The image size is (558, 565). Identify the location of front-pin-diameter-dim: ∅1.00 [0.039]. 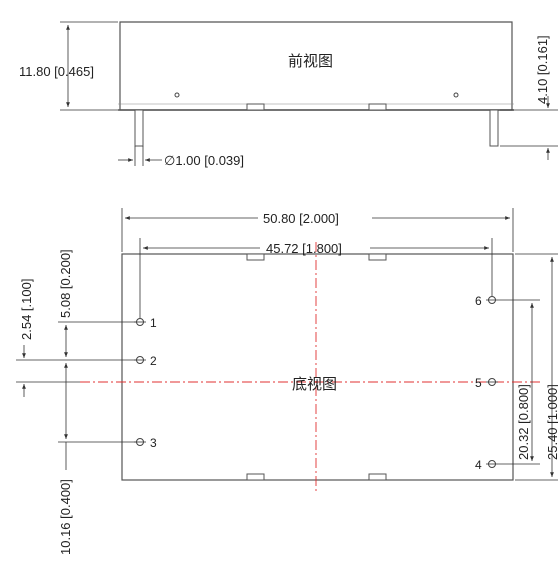
(204, 160).